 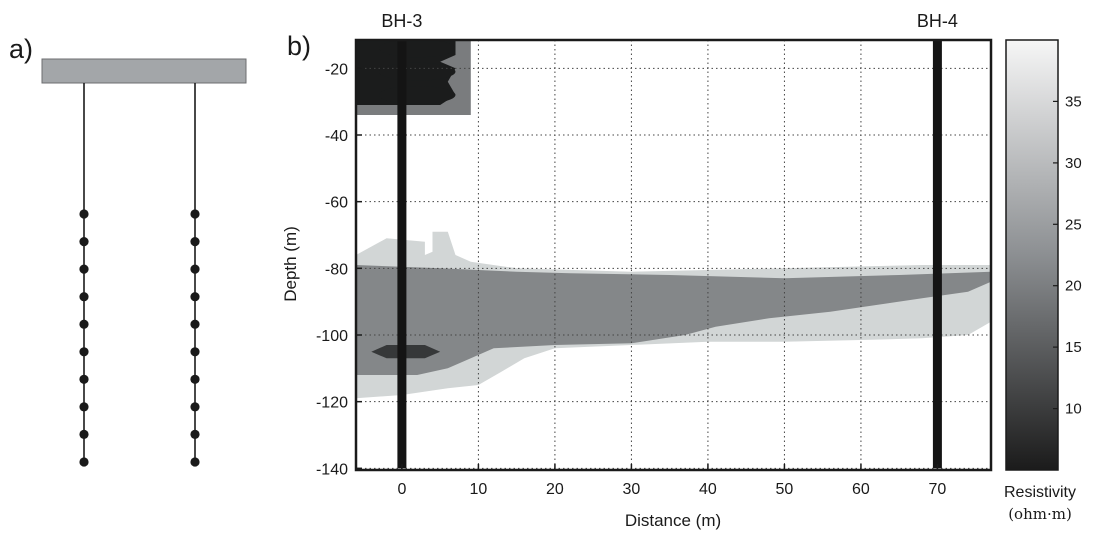 I want to click on colorbar, so click(x=1032, y=255).